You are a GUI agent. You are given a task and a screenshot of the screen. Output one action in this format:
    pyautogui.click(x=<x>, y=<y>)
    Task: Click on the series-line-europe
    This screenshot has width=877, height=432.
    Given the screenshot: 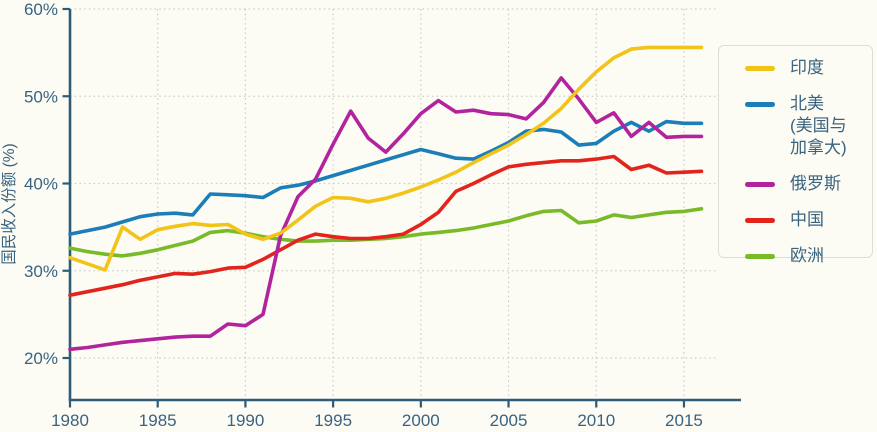 What is the action you would take?
    pyautogui.click(x=386, y=232)
    